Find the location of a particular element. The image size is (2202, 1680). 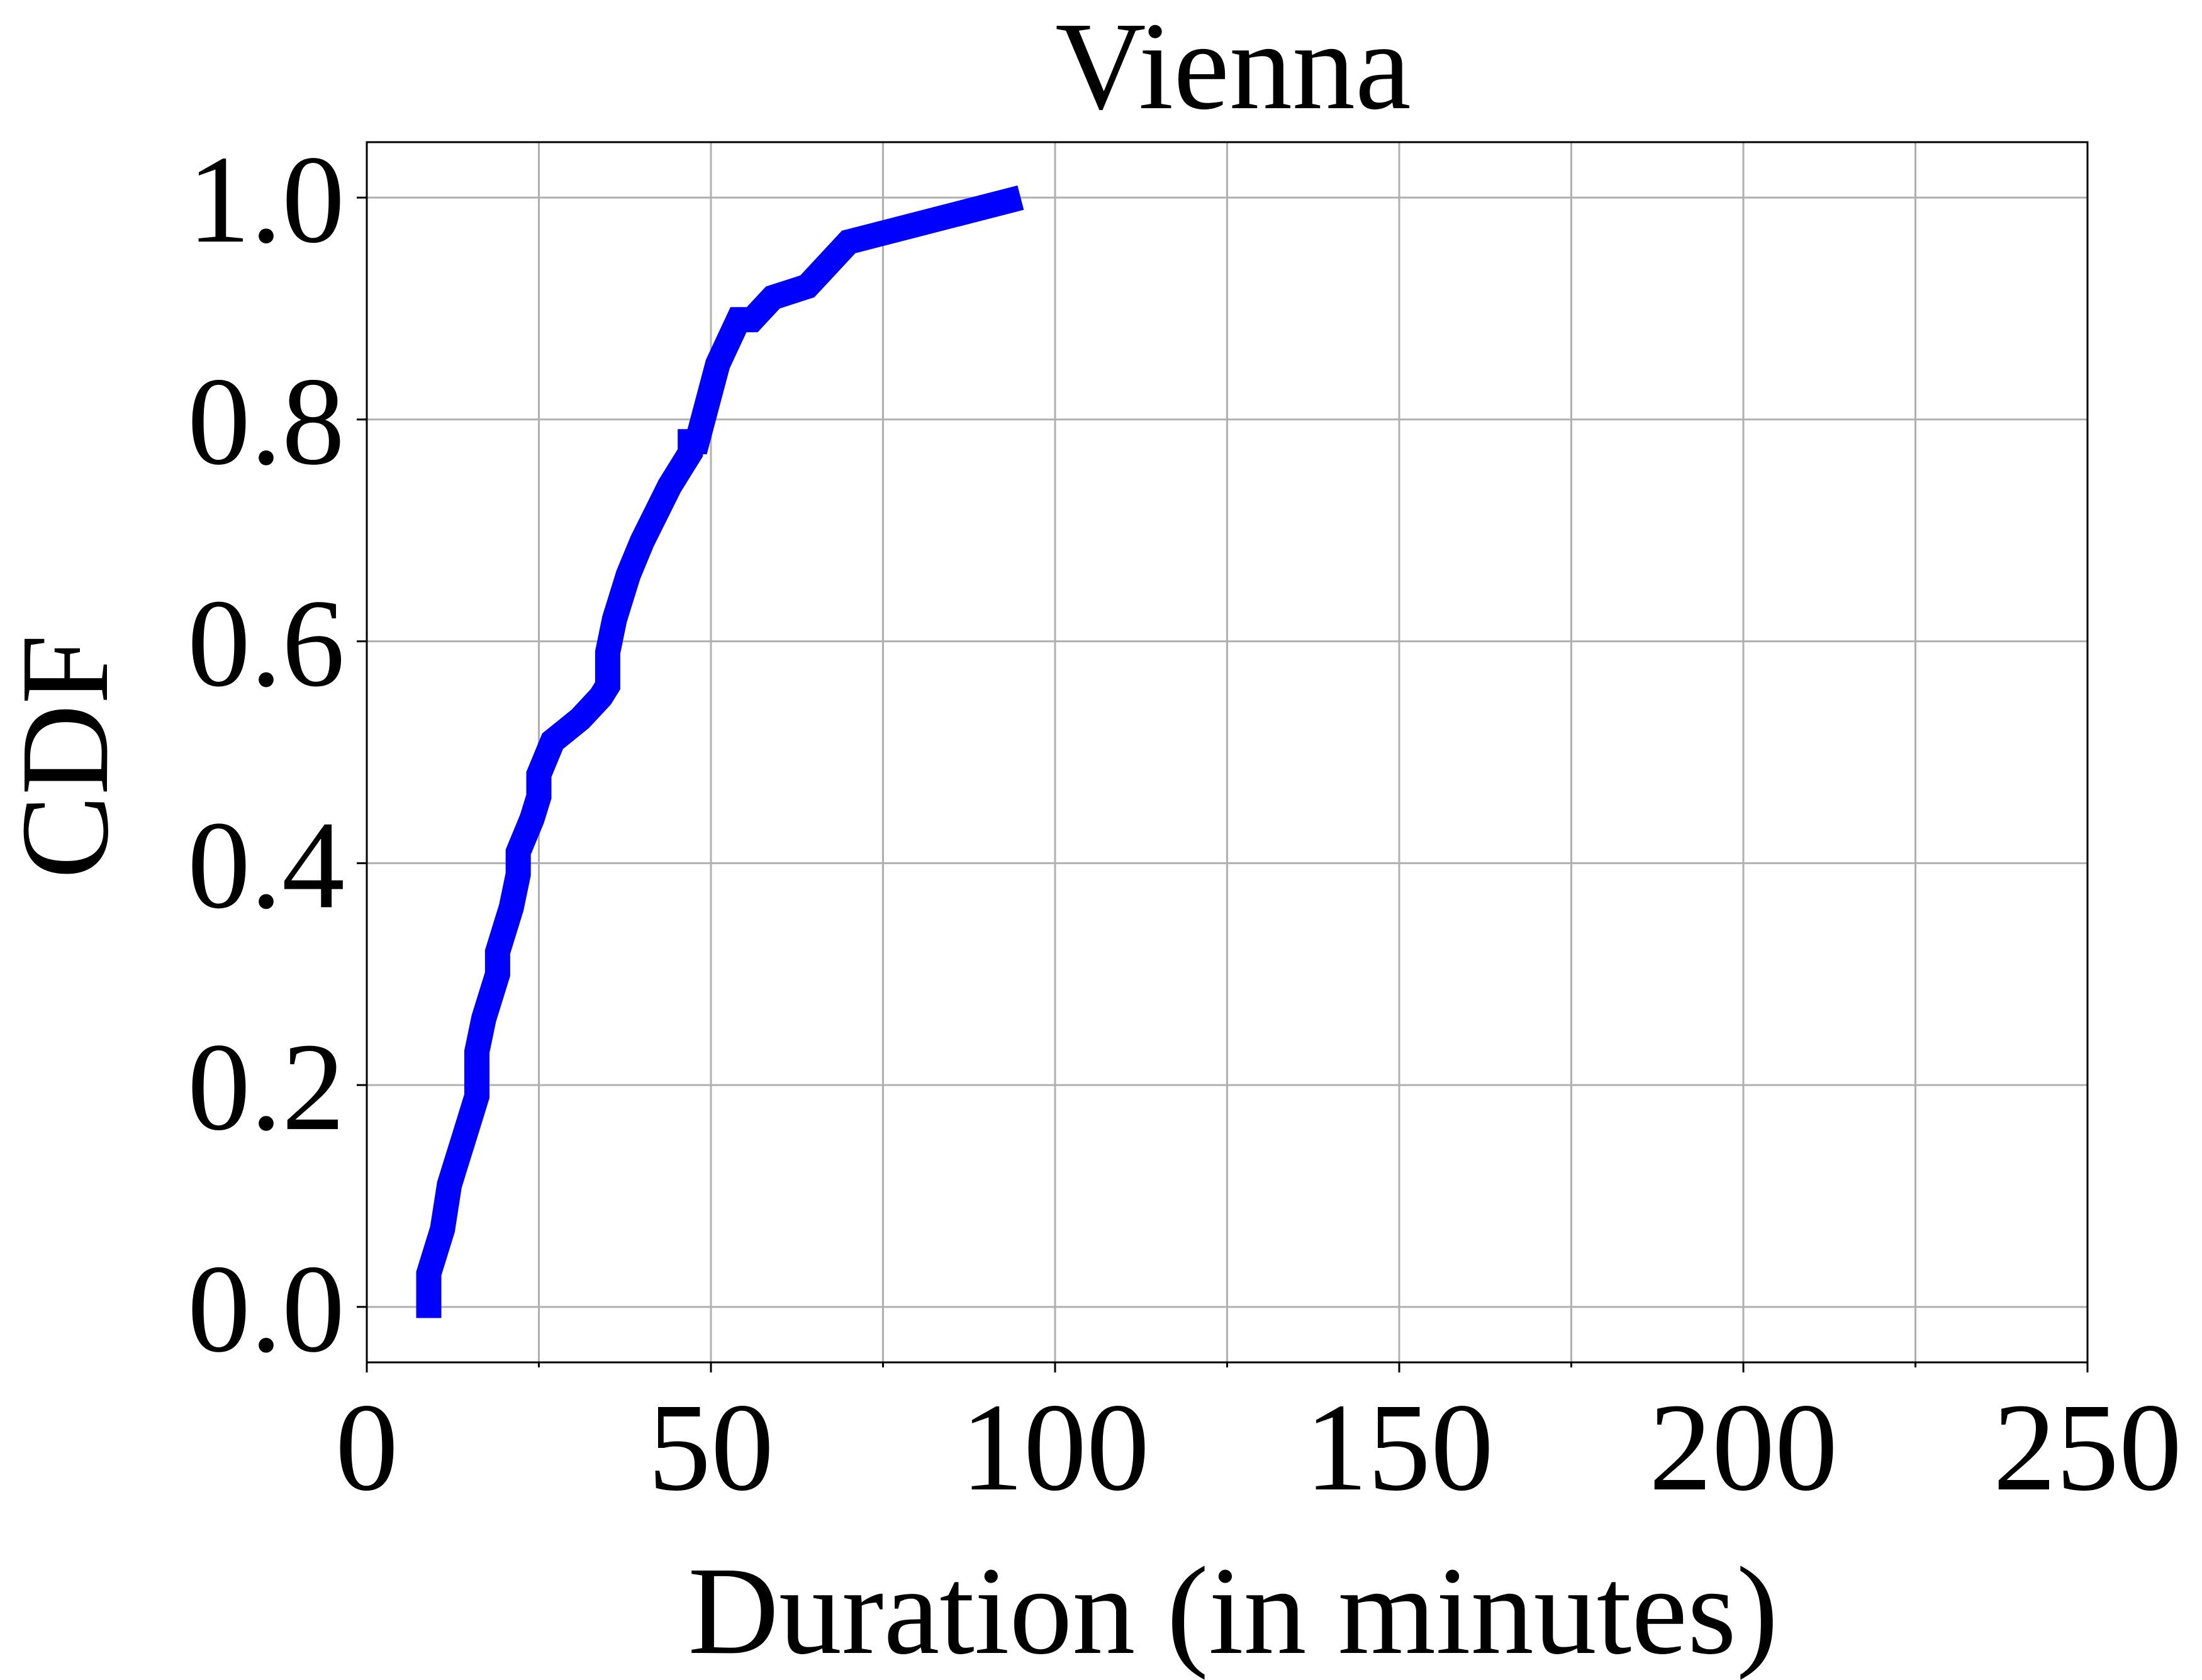

y-tick-label: 0.8 is located at coordinates (266, 421).